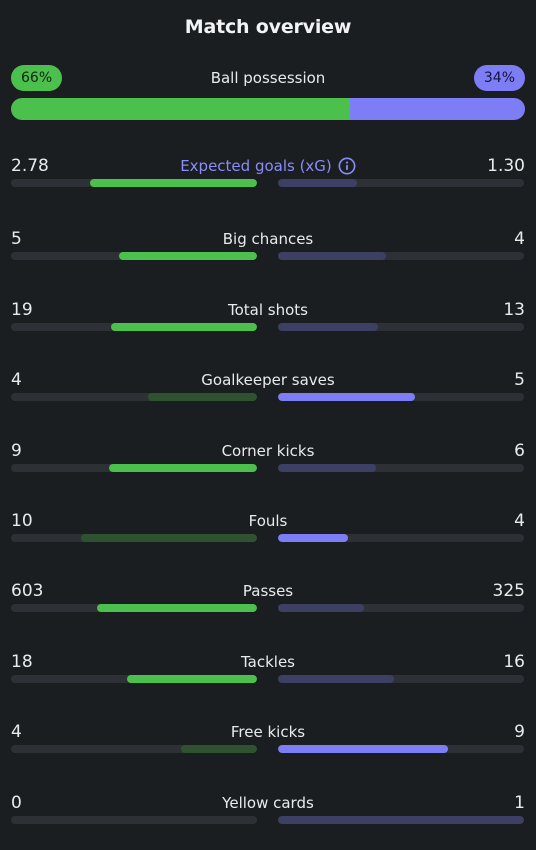  What do you see at coordinates (22, 521) in the screenshot?
I see `home-value: 10` at bounding box center [22, 521].